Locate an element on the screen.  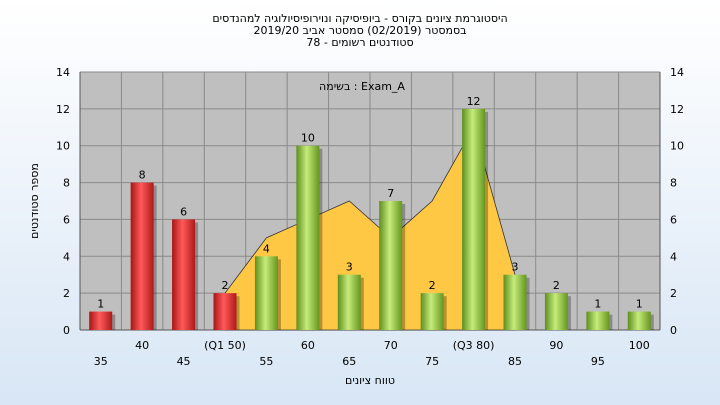
data-label: 7 is located at coordinates (390, 193).